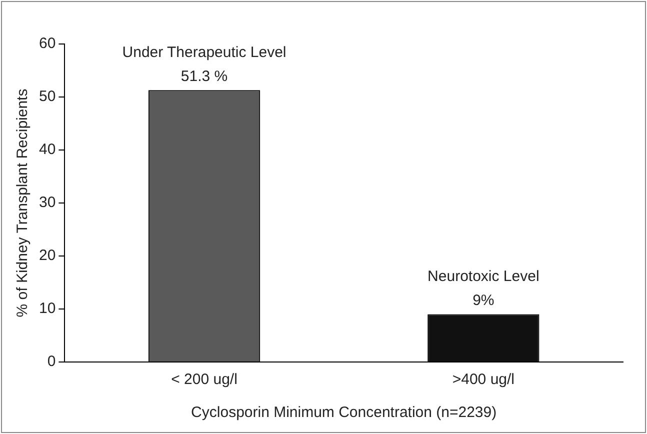 This screenshot has height=434, width=647. Describe the element at coordinates (47, 97) in the screenshot. I see `y-tick-label: 50` at that location.